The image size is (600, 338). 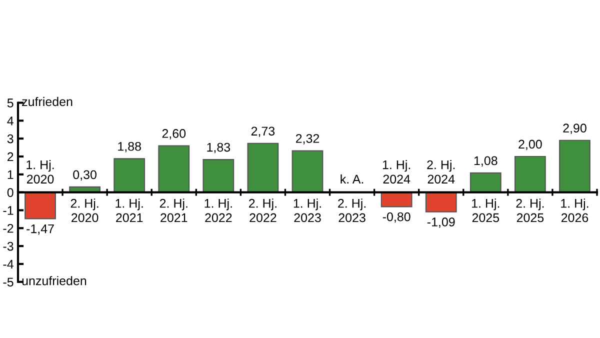 What do you see at coordinates (441, 172) in the screenshot?
I see `x-tick-label: 2. Hj. 2024` at bounding box center [441, 172].